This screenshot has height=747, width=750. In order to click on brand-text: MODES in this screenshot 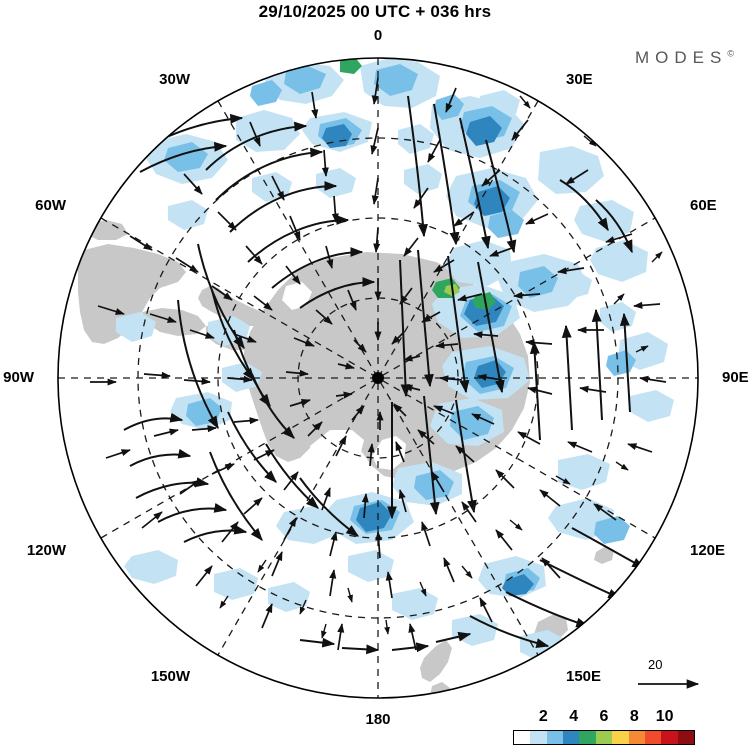, I will do `click(681, 57)`.